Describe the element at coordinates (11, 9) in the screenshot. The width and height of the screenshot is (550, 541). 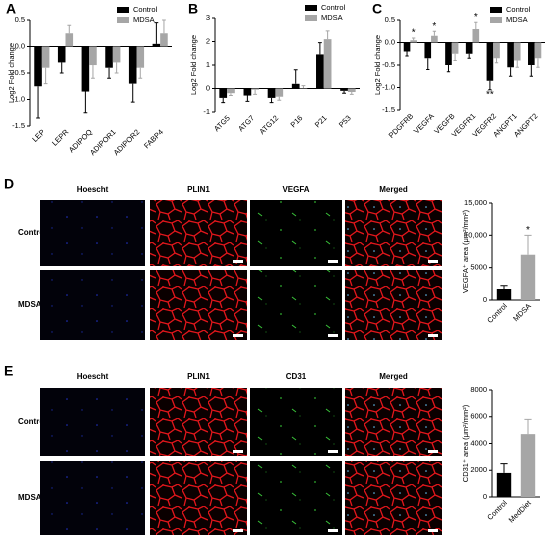
I see `panel-label: A` at that location.